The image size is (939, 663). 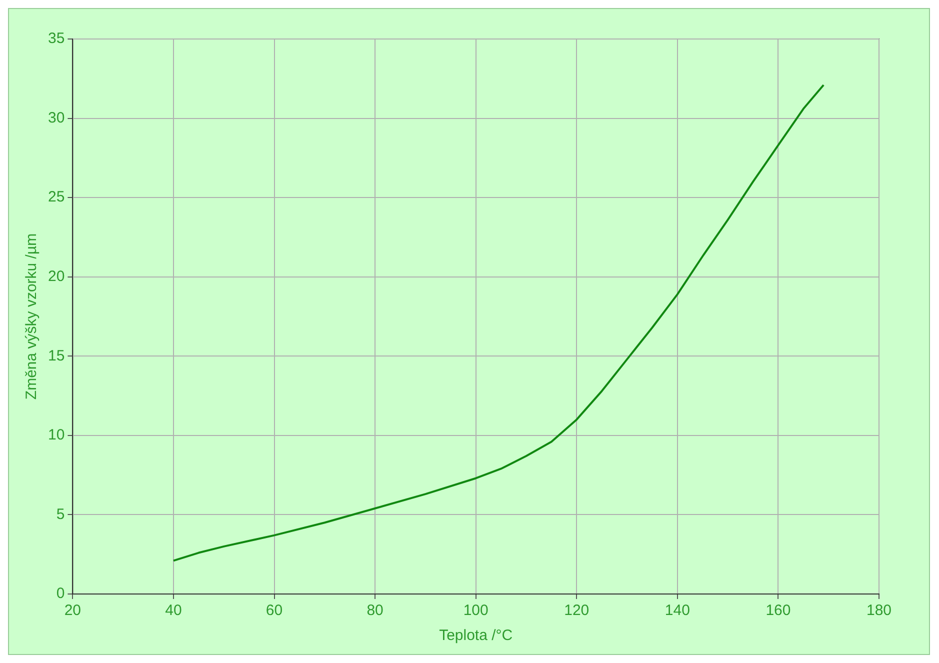 What do you see at coordinates (56, 117) in the screenshot?
I see `y-tick-label: 30` at bounding box center [56, 117].